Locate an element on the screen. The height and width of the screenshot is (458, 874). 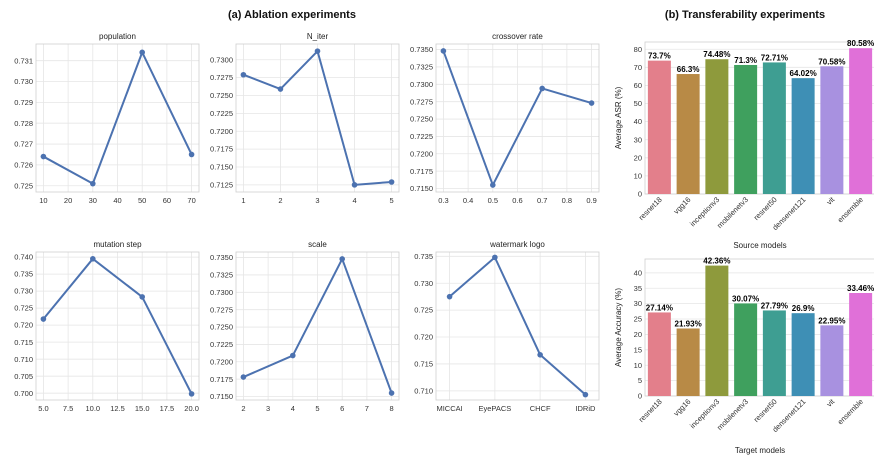
x-tick-label: 0.6 is located at coordinates (517, 200).